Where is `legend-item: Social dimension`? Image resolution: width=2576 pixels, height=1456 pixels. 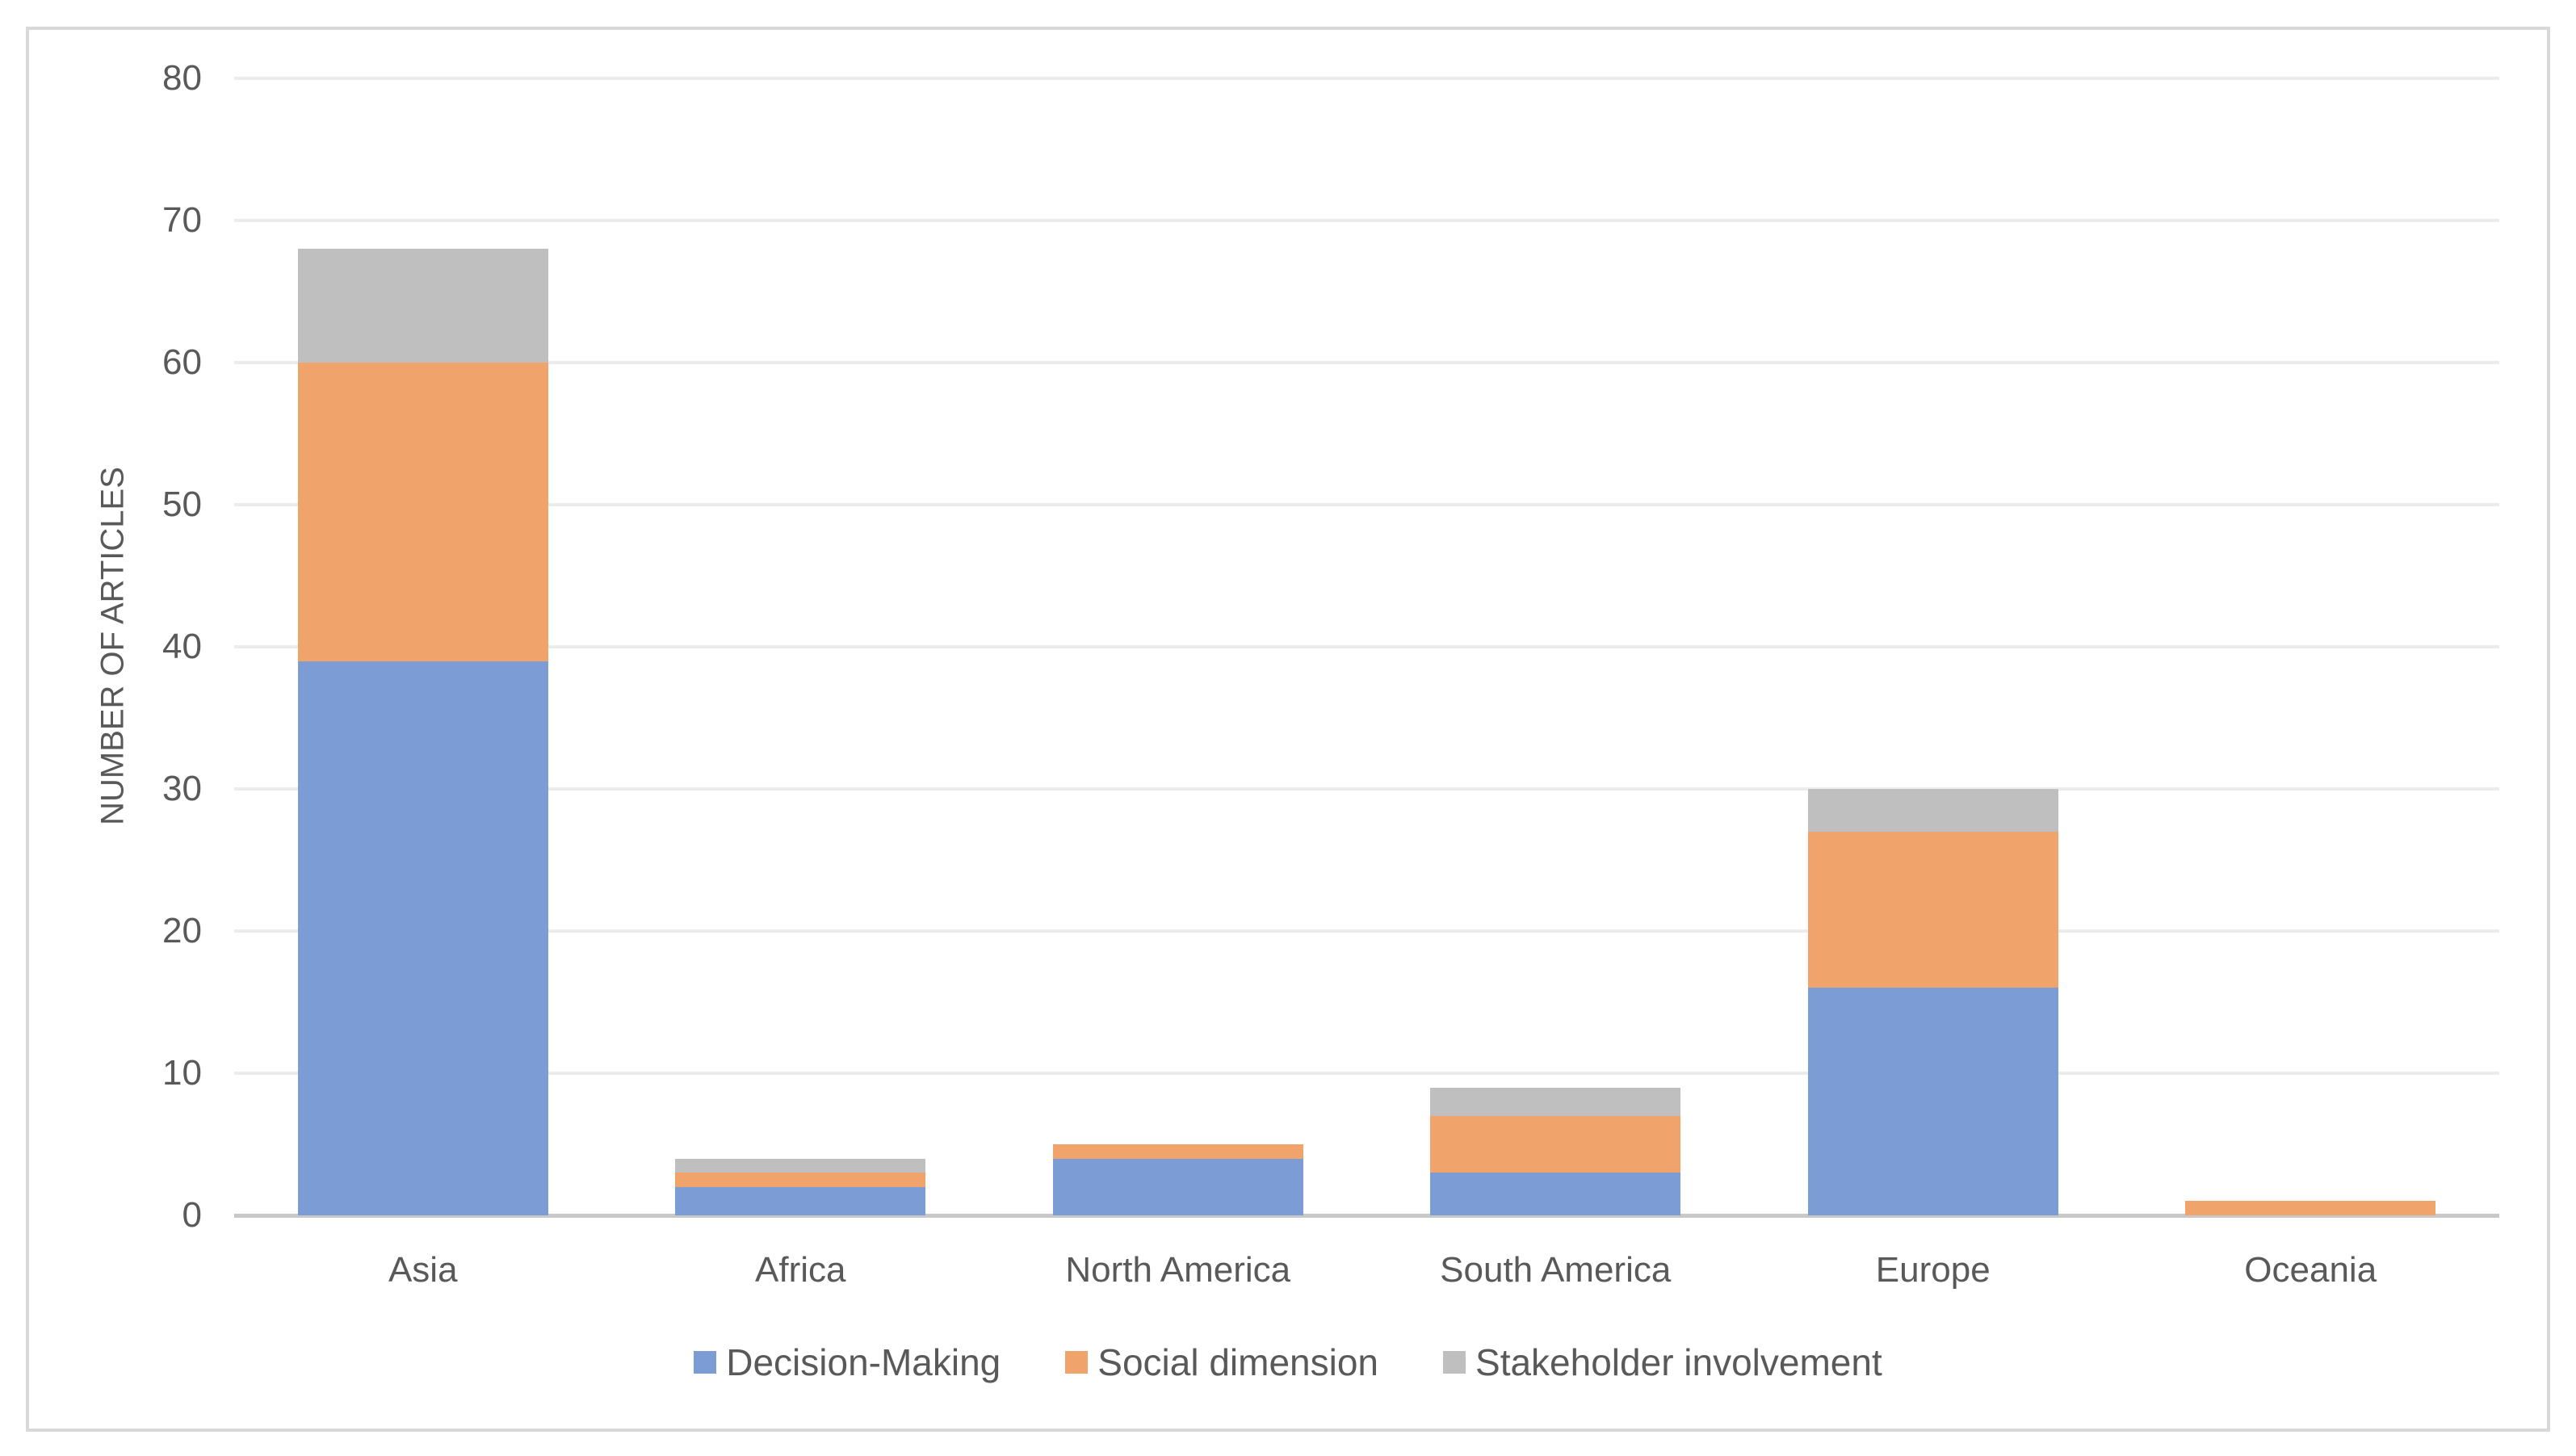
legend-item: Social dimension is located at coordinates (1221, 1362).